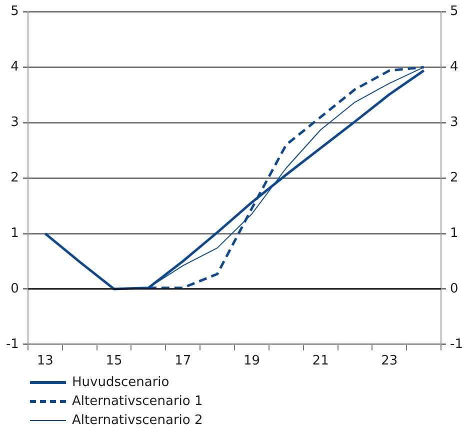 This screenshot has height=429, width=469. Describe the element at coordinates (454, 233) in the screenshot. I see `y2-tick-label: 1` at that location.